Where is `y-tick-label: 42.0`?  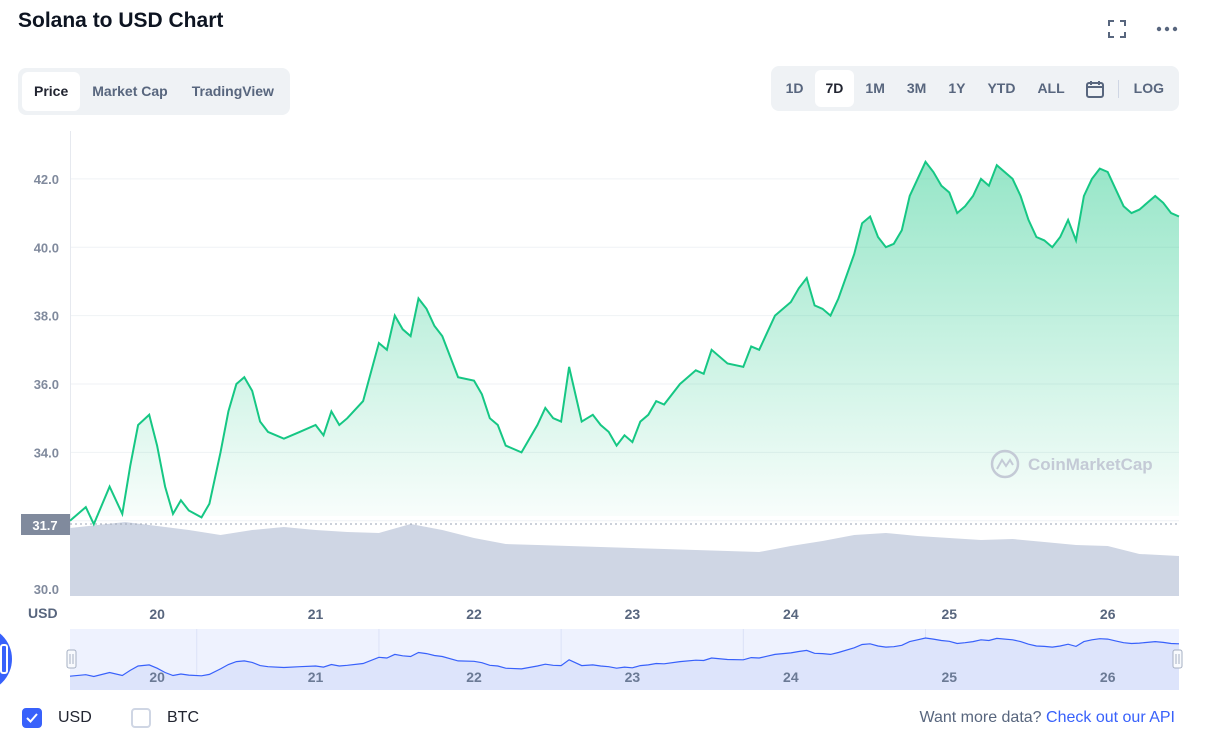 y-tick-label: 42.0 is located at coordinates (46, 179).